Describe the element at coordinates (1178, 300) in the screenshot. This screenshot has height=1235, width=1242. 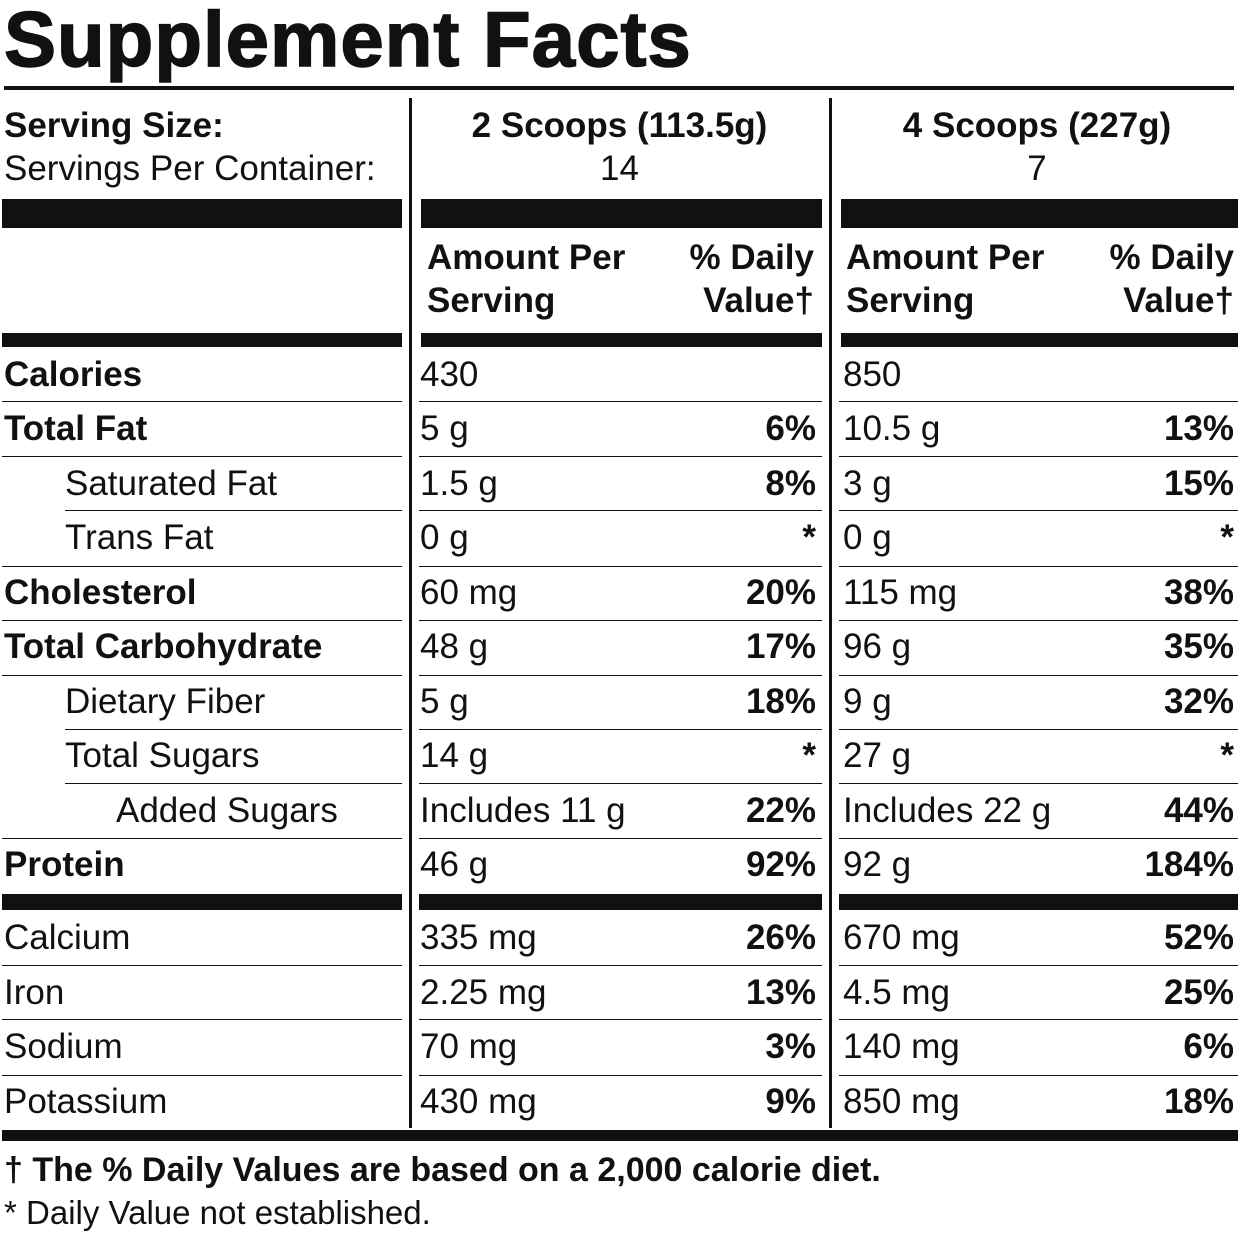
I see `dv-header-col2-line2: Value†` at that location.